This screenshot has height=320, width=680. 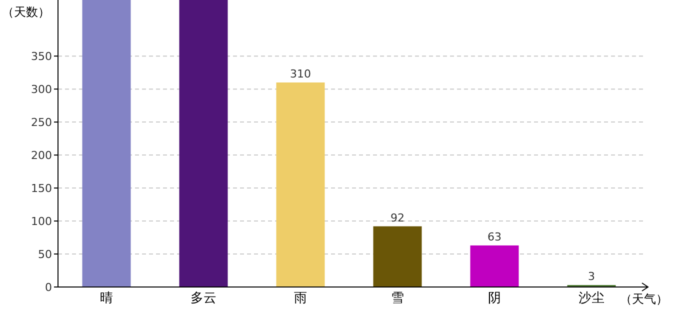 I want to click on x-tick-label: 阴, so click(x=494, y=298).